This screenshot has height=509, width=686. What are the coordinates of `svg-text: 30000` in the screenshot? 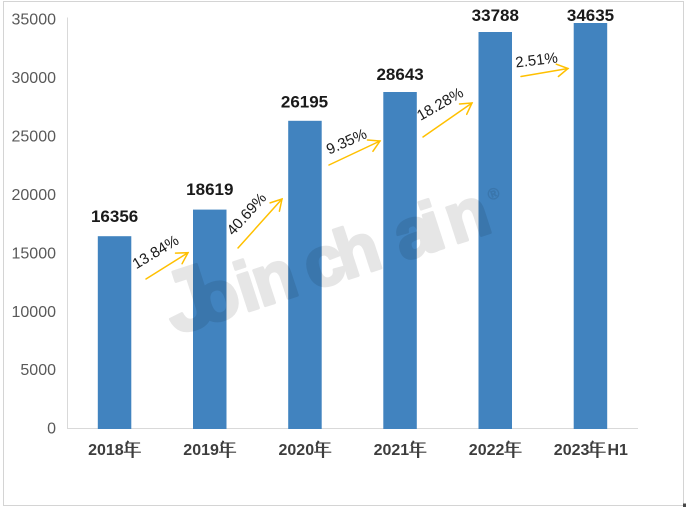 It's located at (34, 78).